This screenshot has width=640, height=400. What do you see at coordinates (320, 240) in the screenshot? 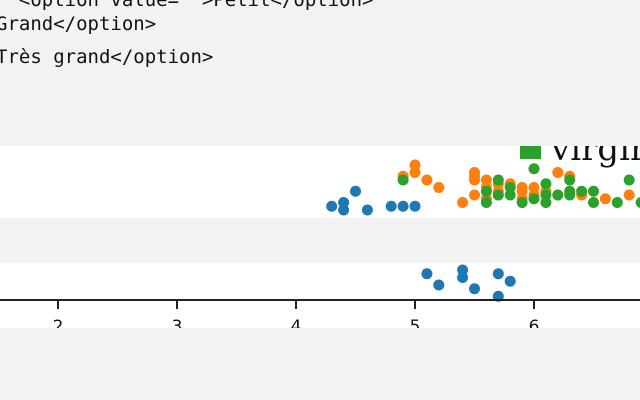
I see `gap-strip` at bounding box center [320, 240].